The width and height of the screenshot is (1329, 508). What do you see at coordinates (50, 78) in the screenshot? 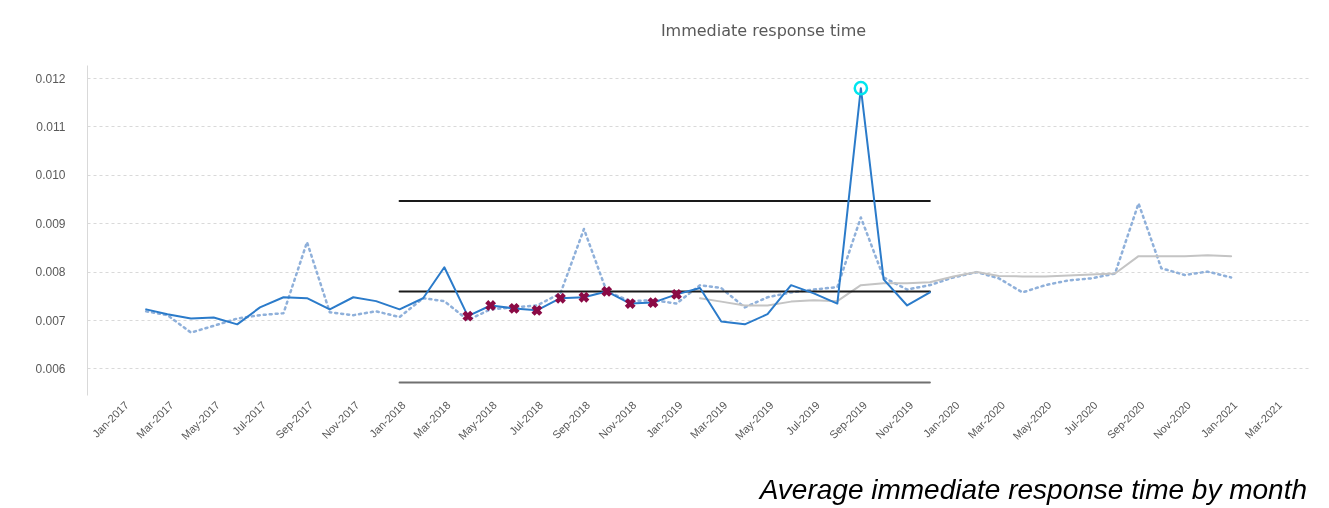
I see `y-tick-label: 0.012` at bounding box center [50, 78].